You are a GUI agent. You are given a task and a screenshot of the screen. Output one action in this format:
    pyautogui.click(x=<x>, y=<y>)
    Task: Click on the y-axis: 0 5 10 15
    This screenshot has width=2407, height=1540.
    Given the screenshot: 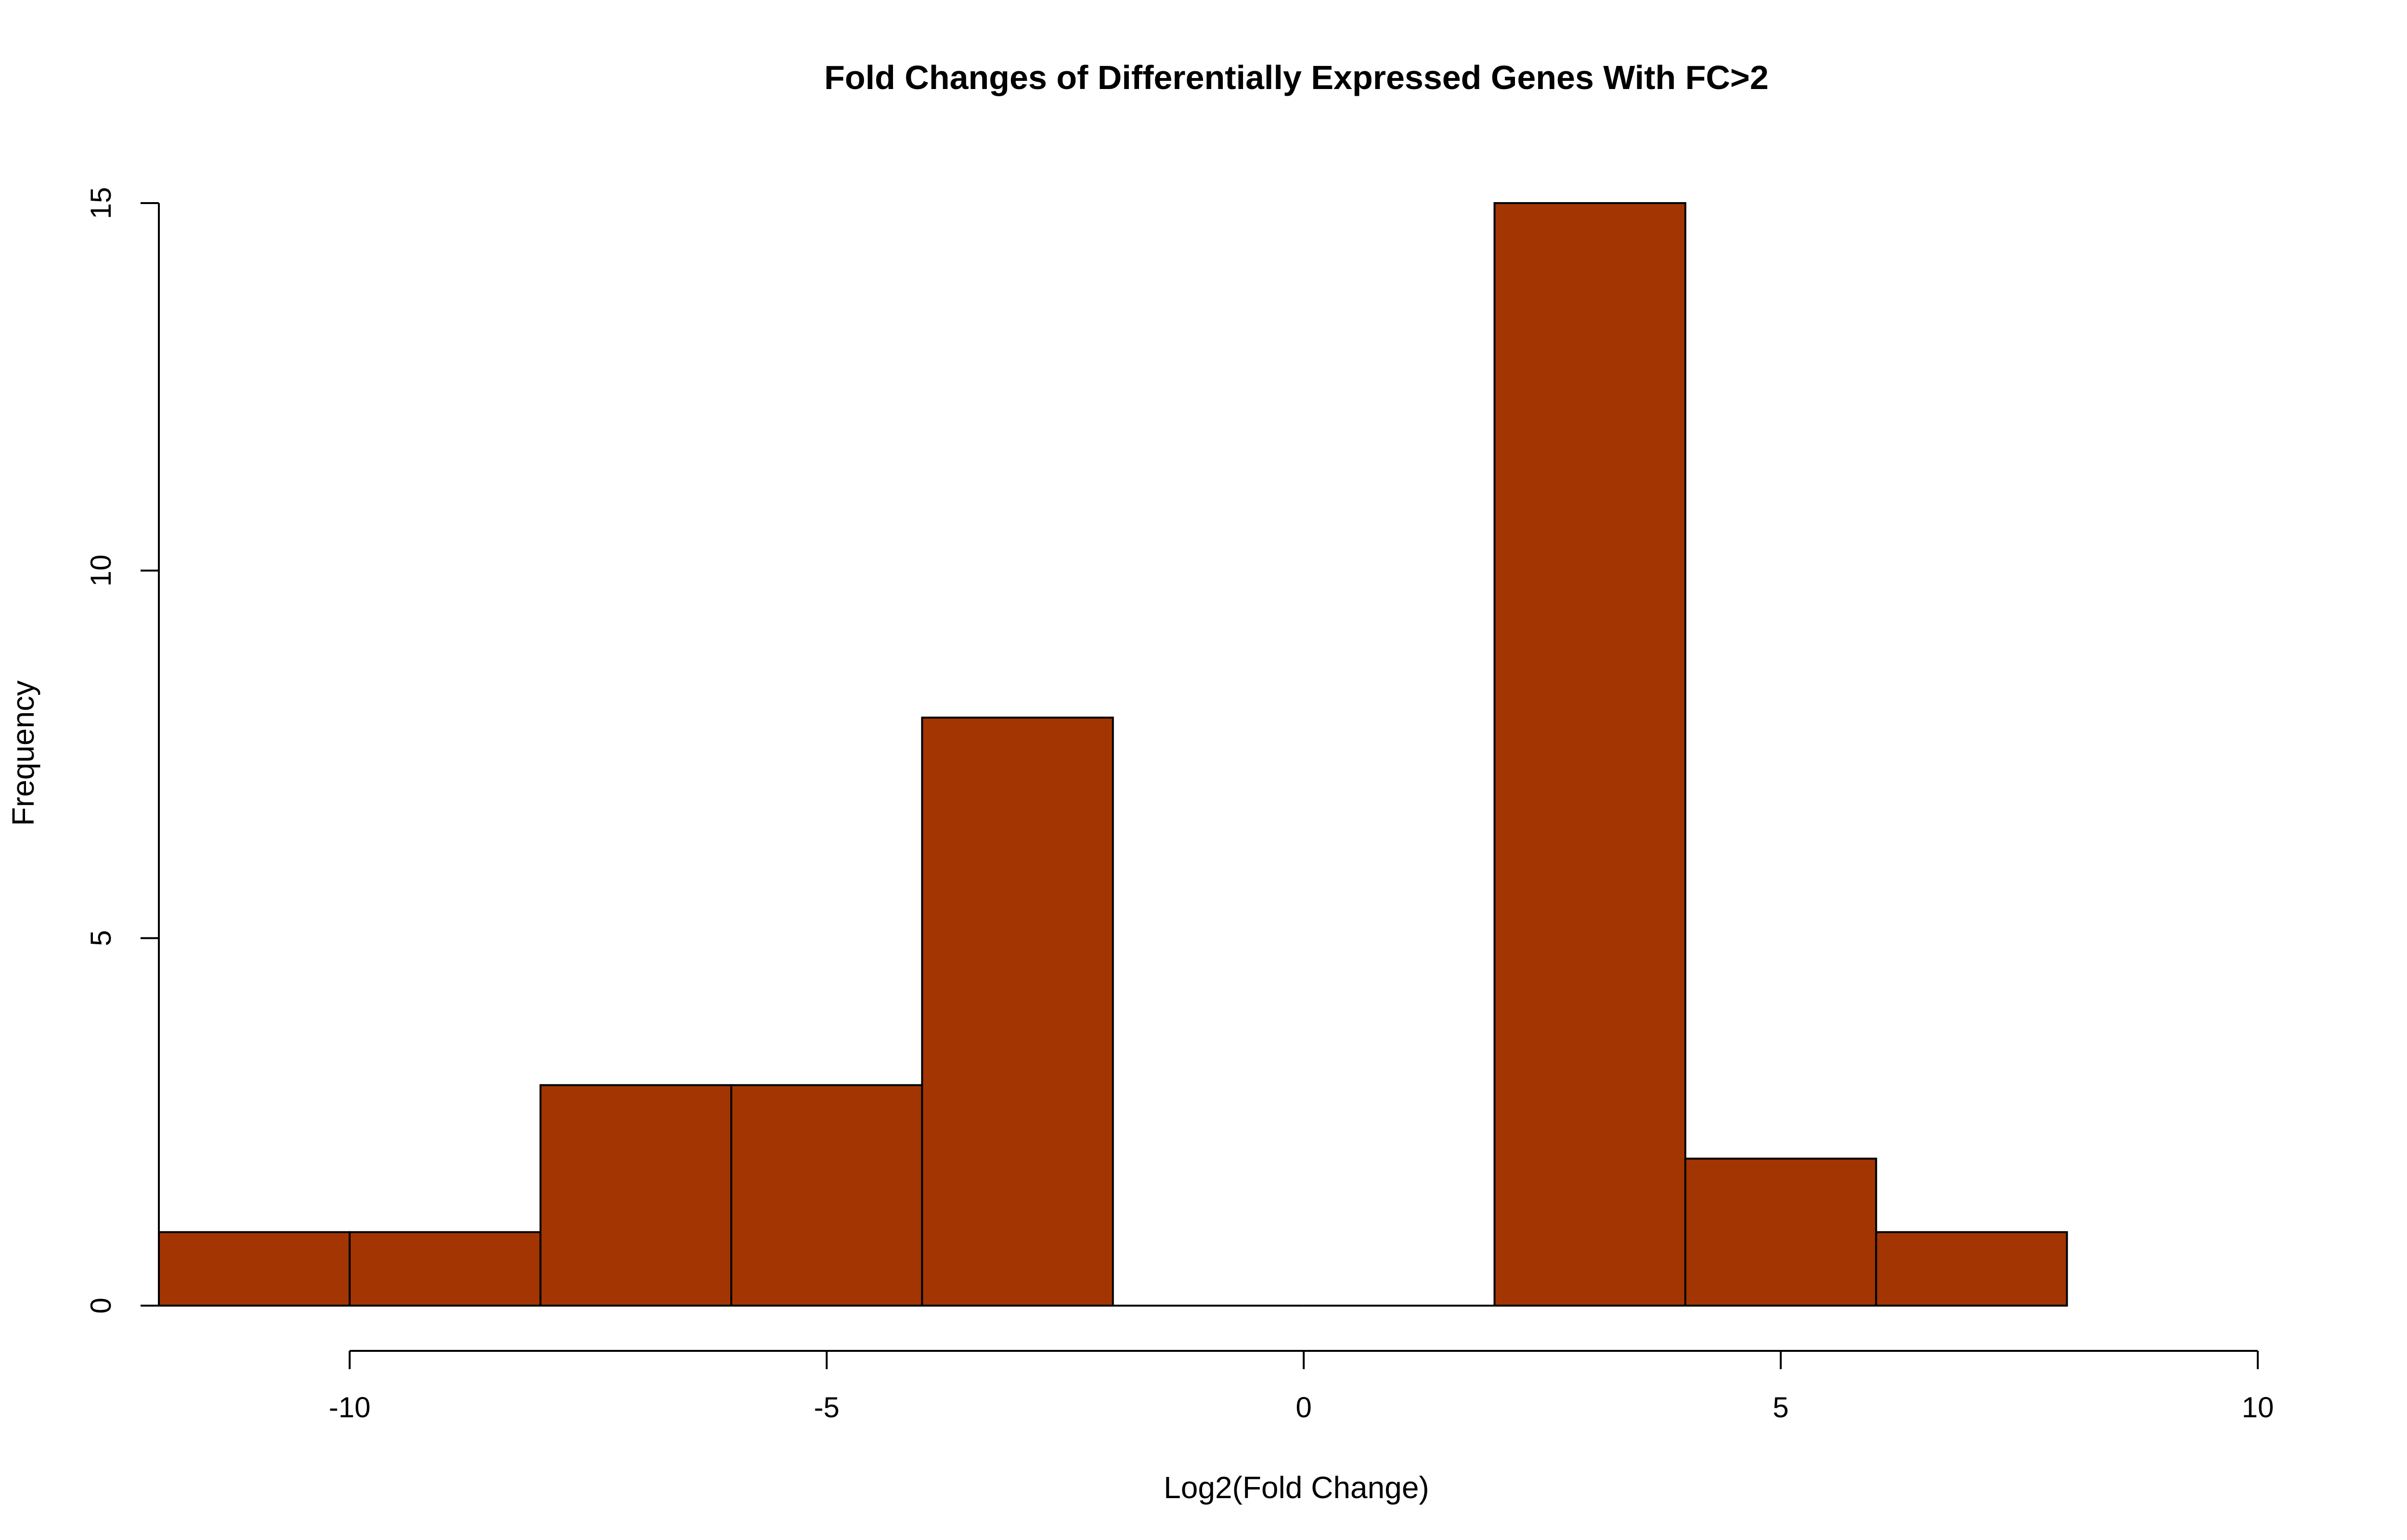 What is the action you would take?
    pyautogui.click(x=122, y=750)
    